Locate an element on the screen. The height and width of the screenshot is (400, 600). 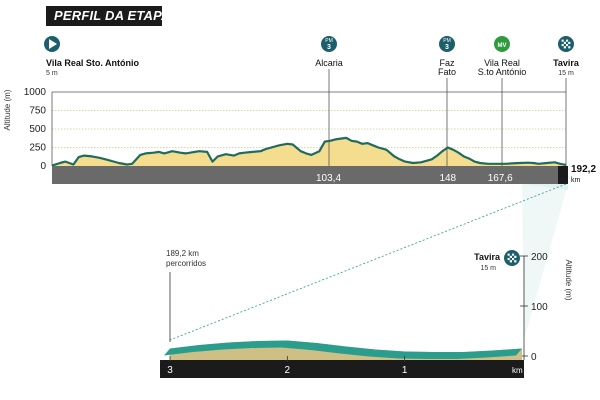
marker-alcaria-name: Alcaria is located at coordinates (329, 63).